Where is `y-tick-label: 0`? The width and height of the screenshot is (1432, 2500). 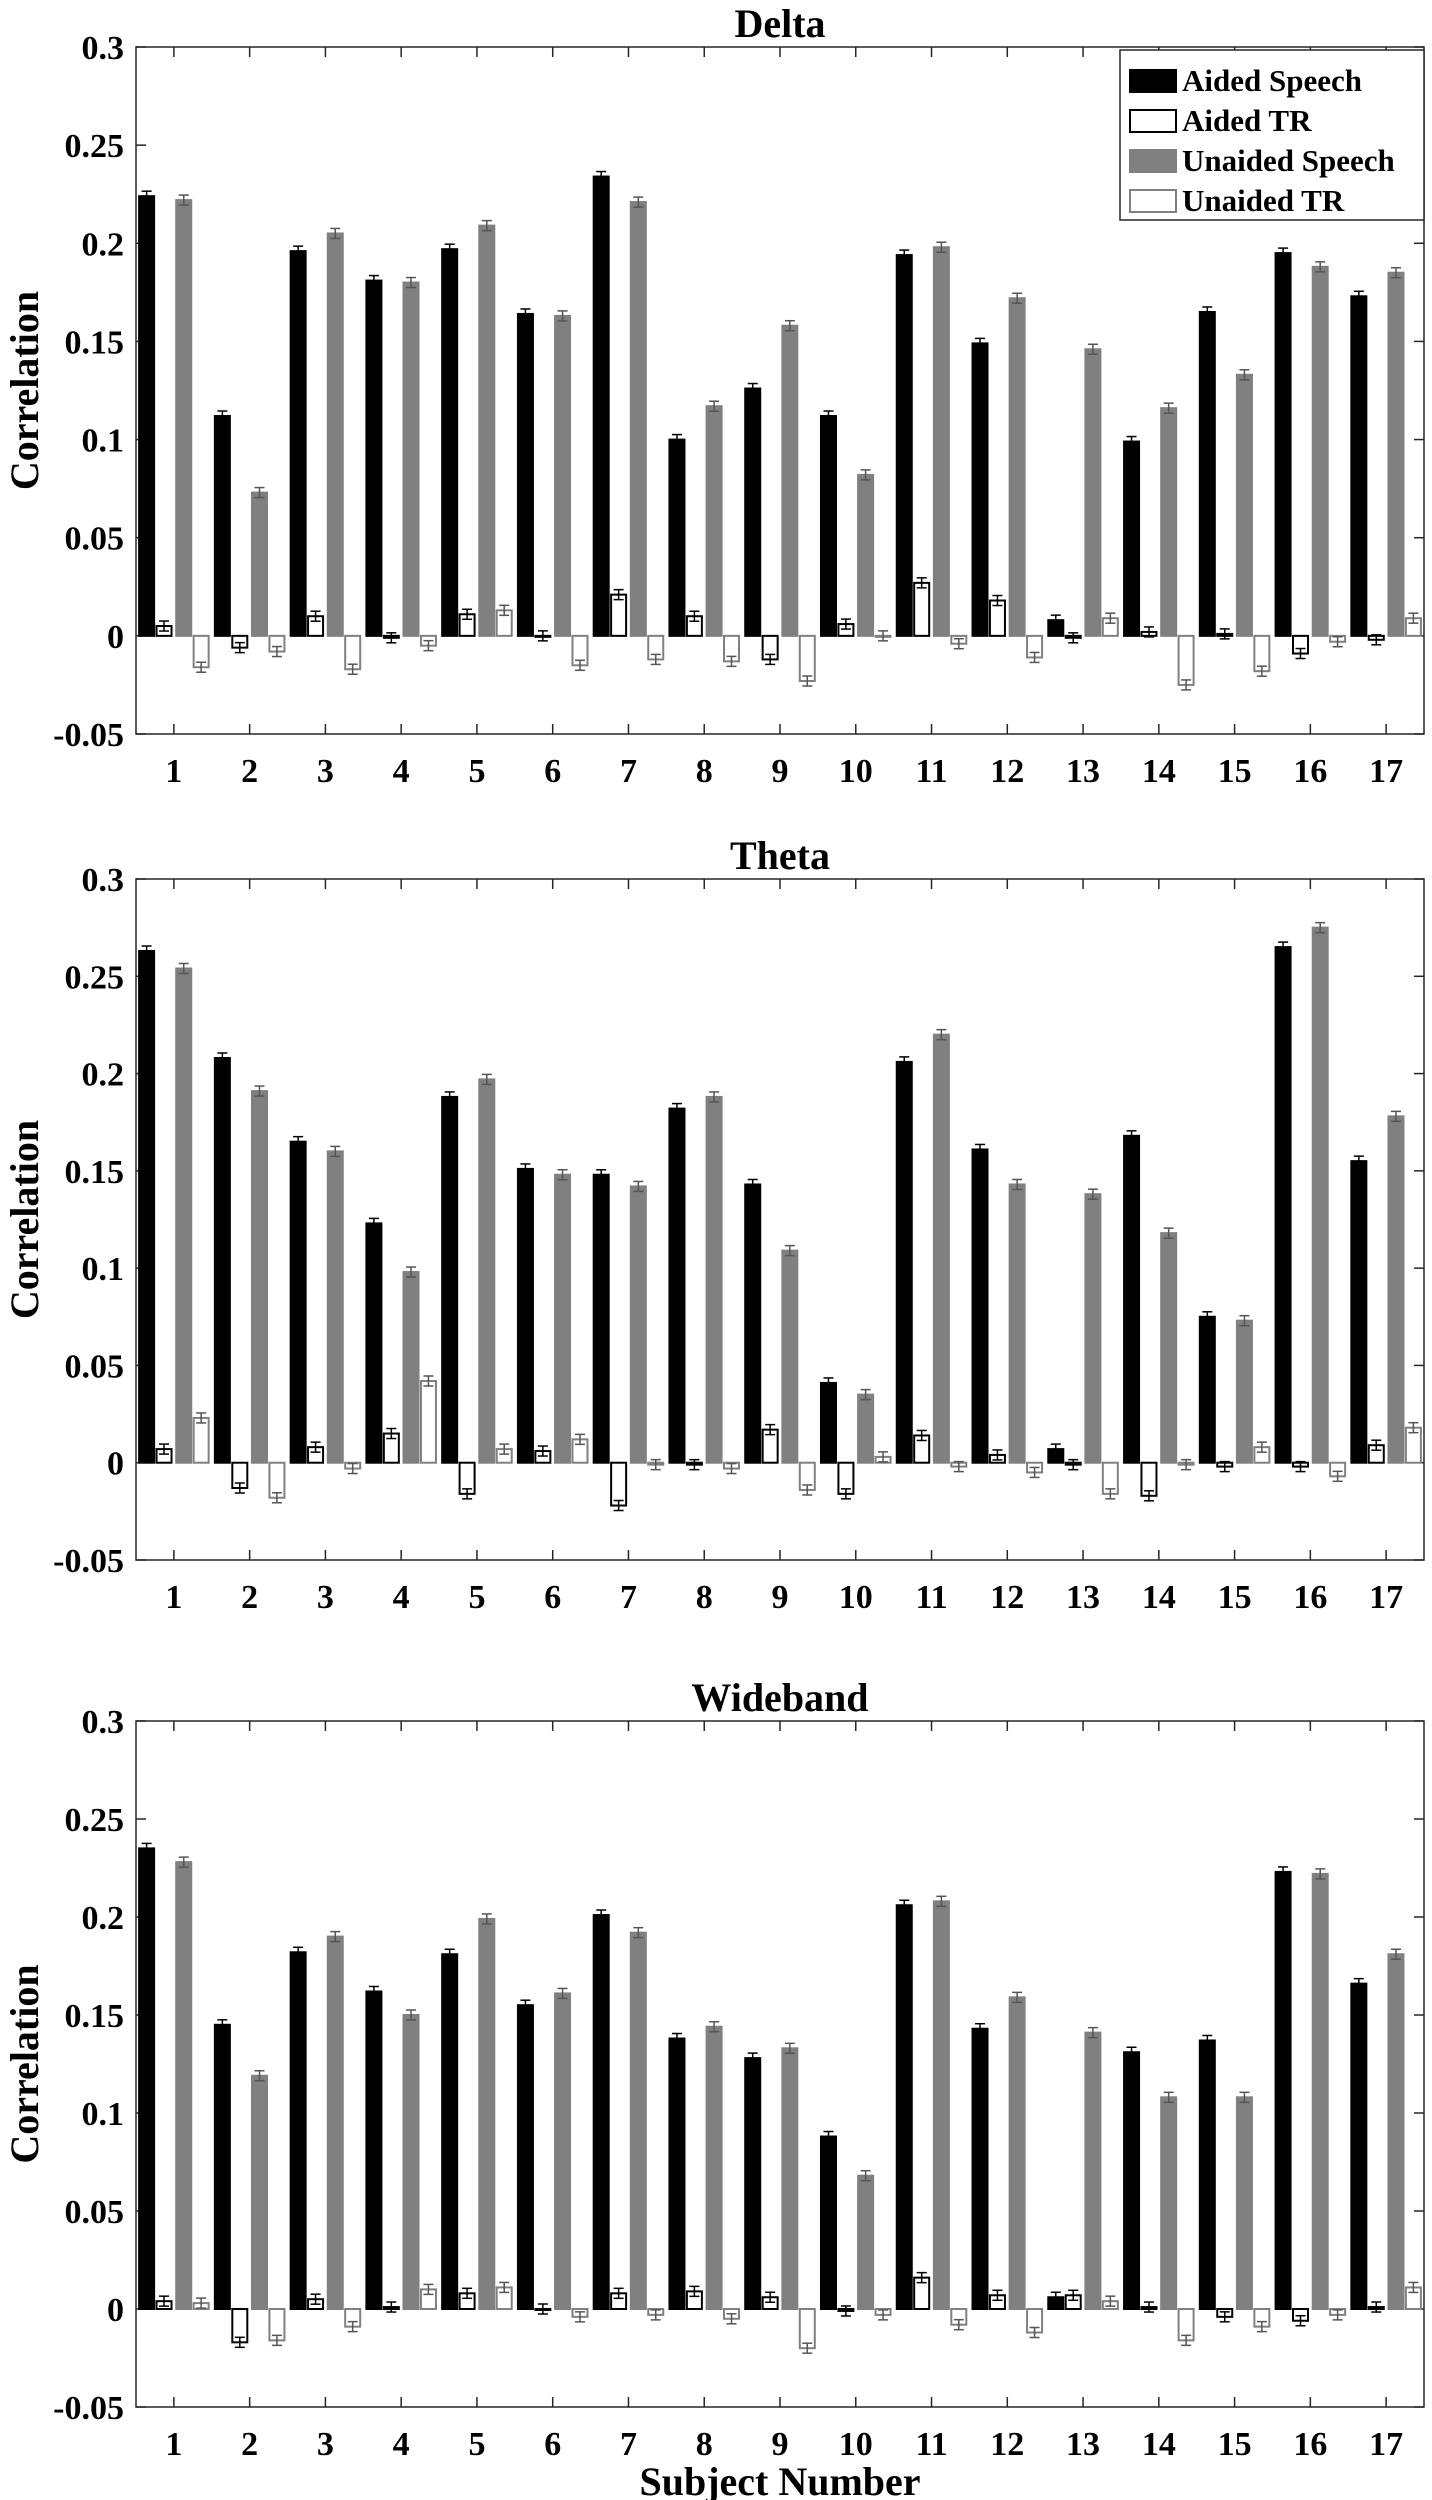
y-tick-label: 0 is located at coordinates (115, 637).